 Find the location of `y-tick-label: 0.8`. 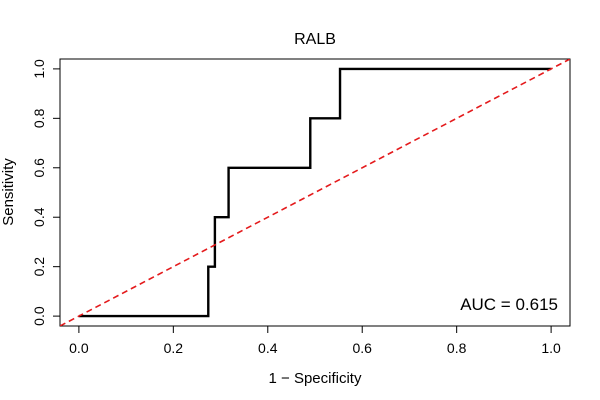

y-tick-label: 0.8 is located at coordinates (39, 118).